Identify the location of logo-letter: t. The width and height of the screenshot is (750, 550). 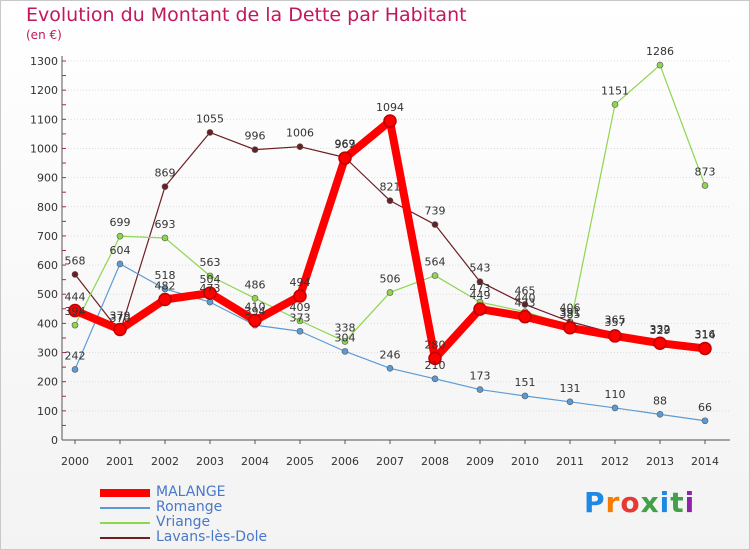
(677, 502).